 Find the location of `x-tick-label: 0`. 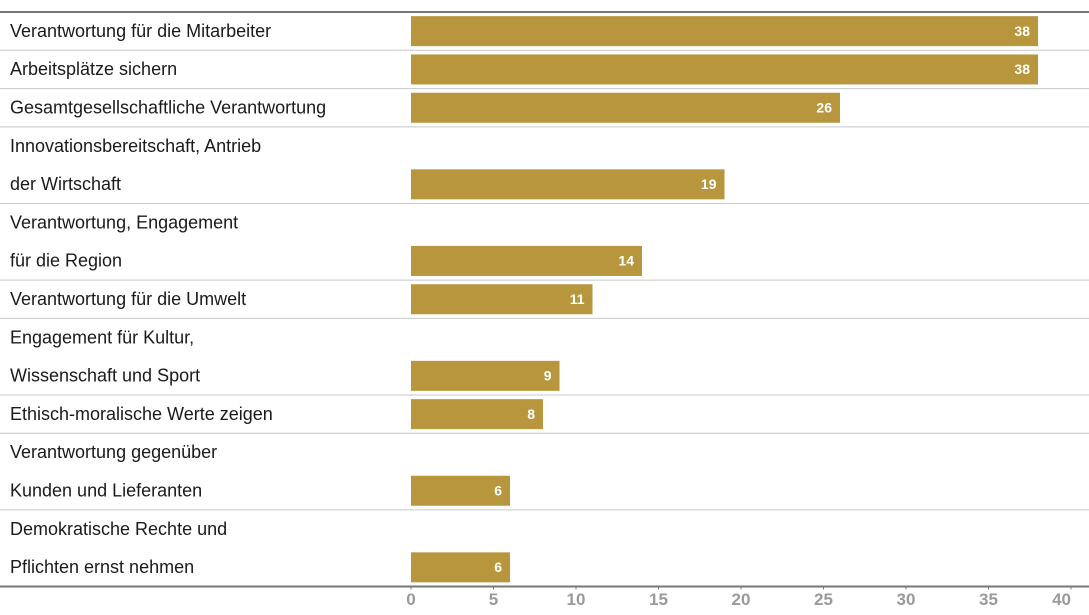

x-tick-label: 0 is located at coordinates (410, 599).